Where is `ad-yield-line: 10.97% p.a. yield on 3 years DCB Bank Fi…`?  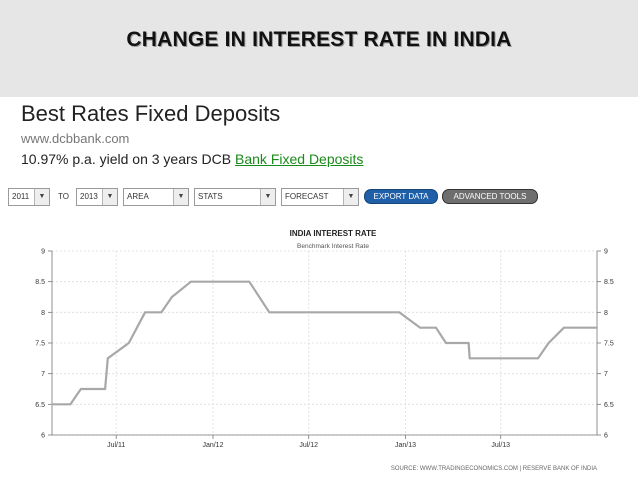 ad-yield-line: 10.97% p.a. yield on 3 years DCB Bank Fi… is located at coordinates (192, 159).